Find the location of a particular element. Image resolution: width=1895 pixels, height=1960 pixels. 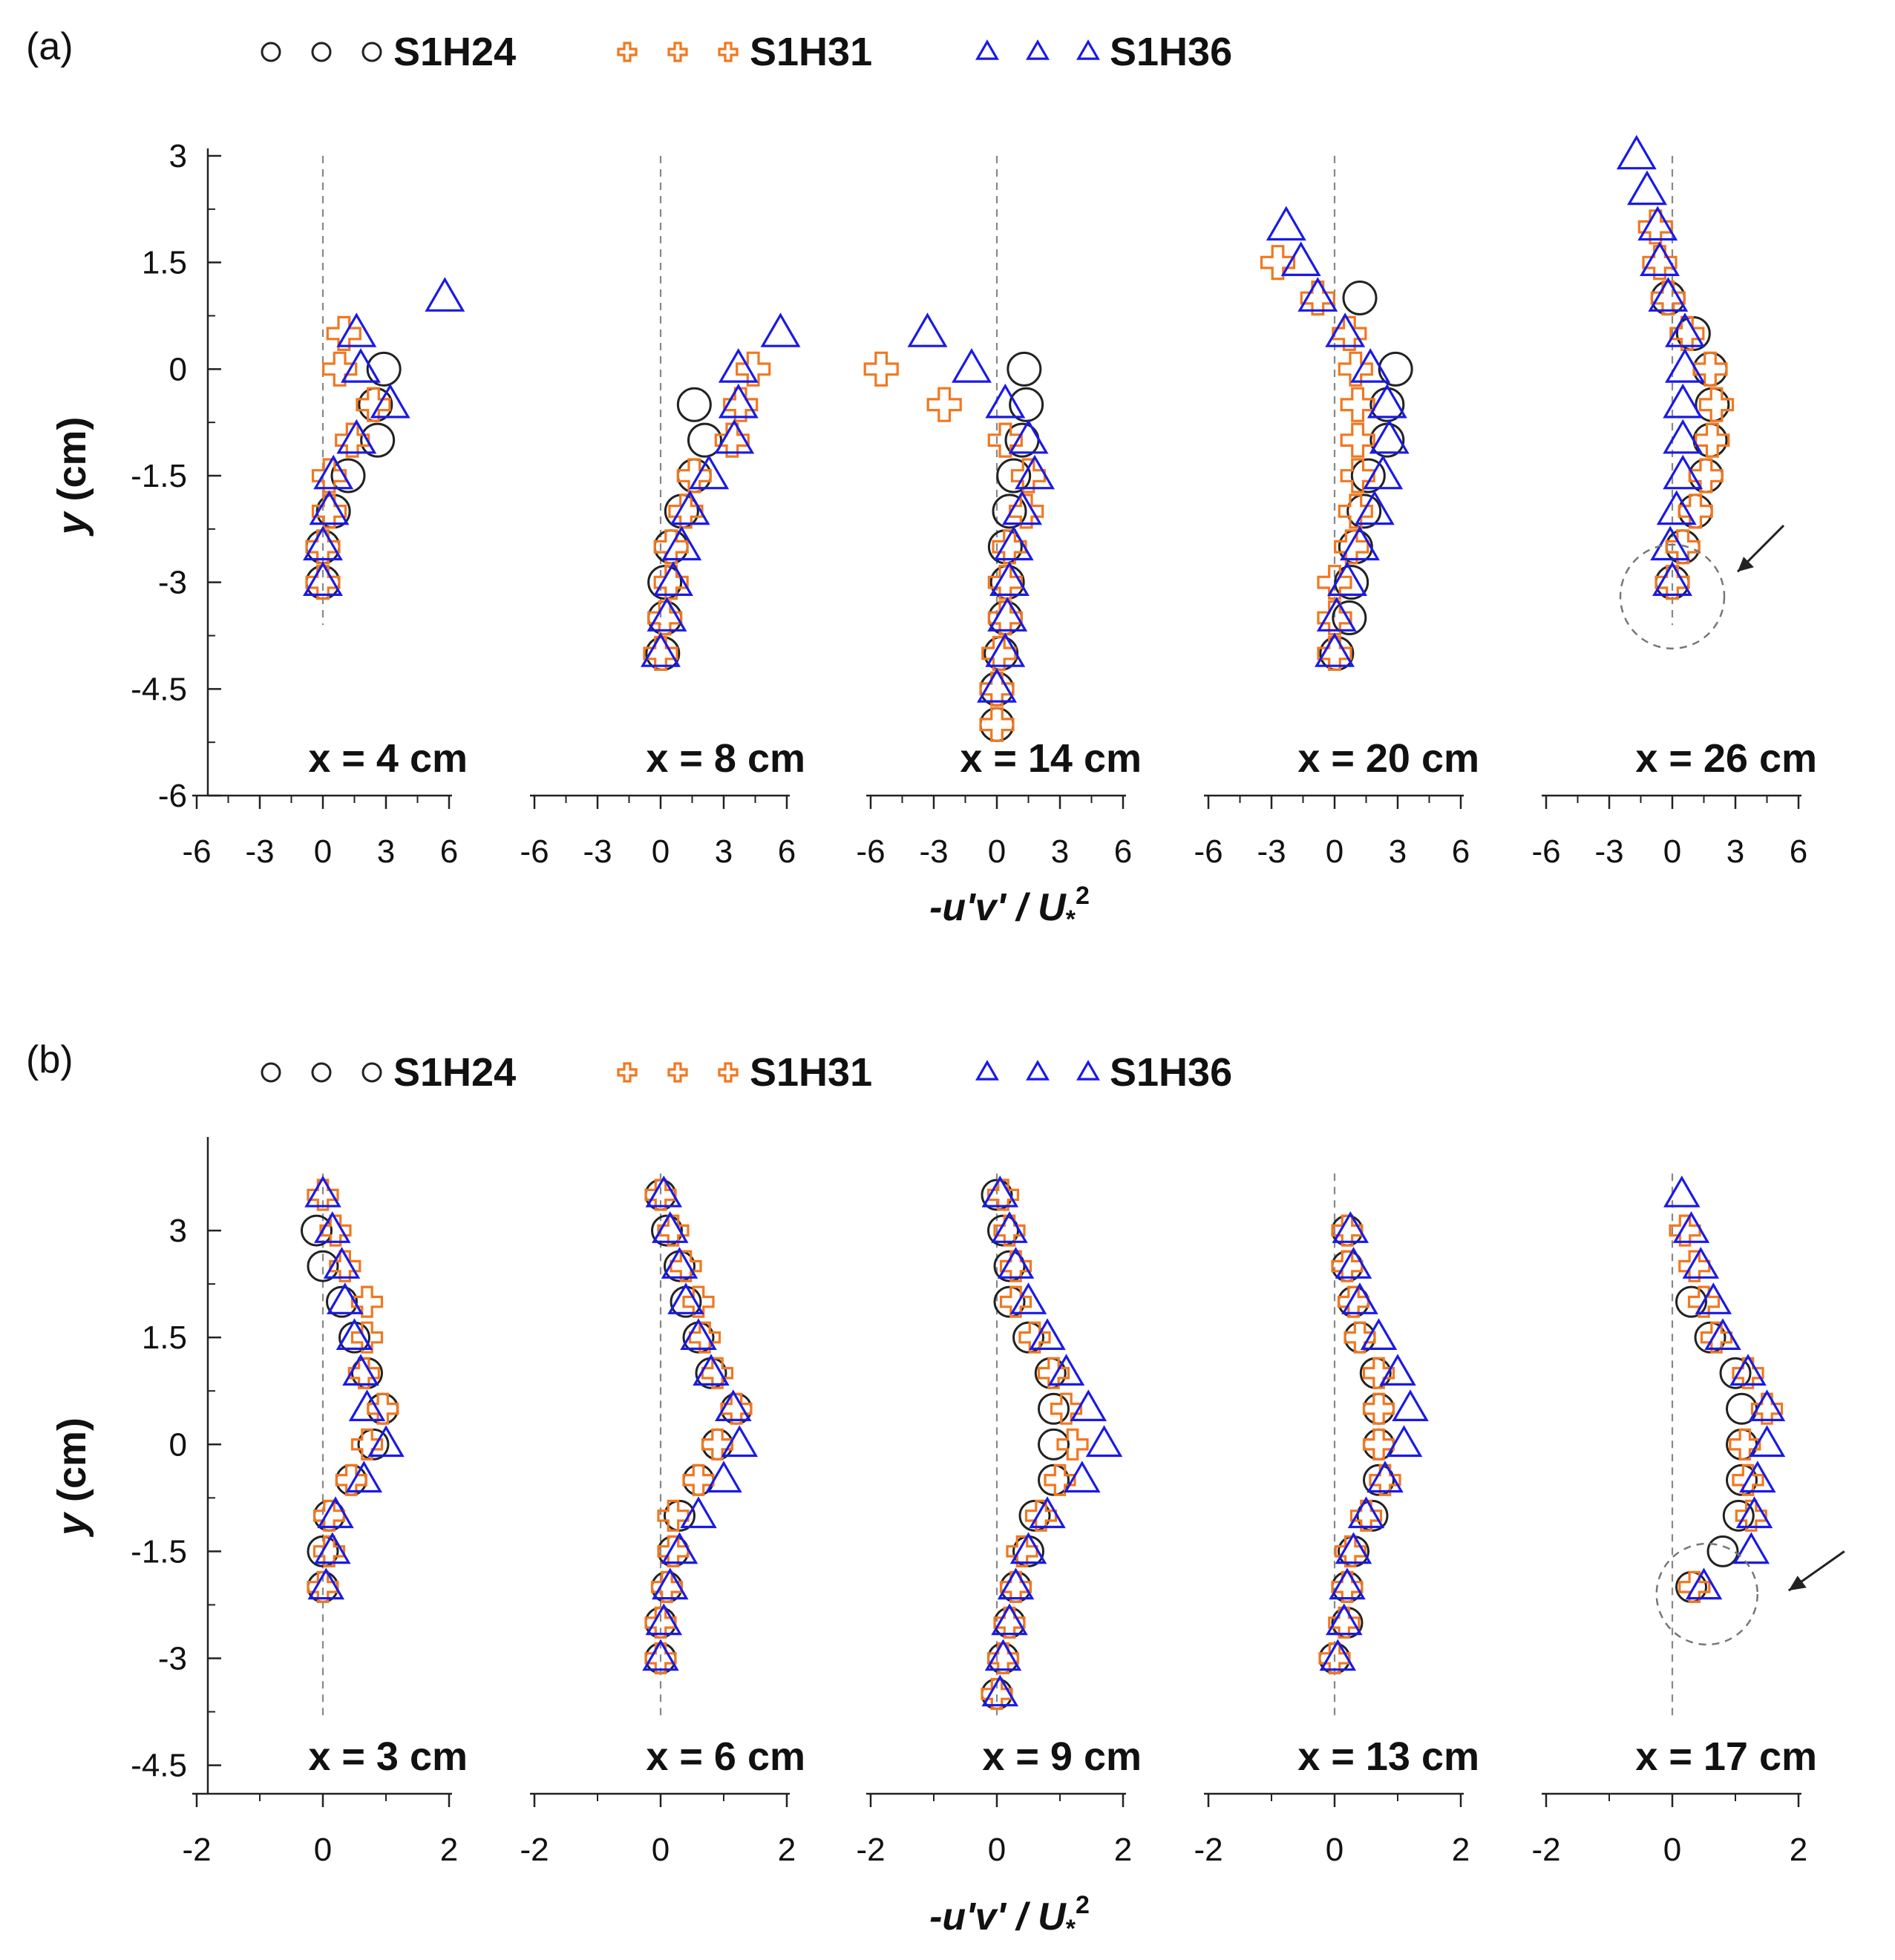

legend-entry-s1h24: S1H24 is located at coordinates (388, 1072).